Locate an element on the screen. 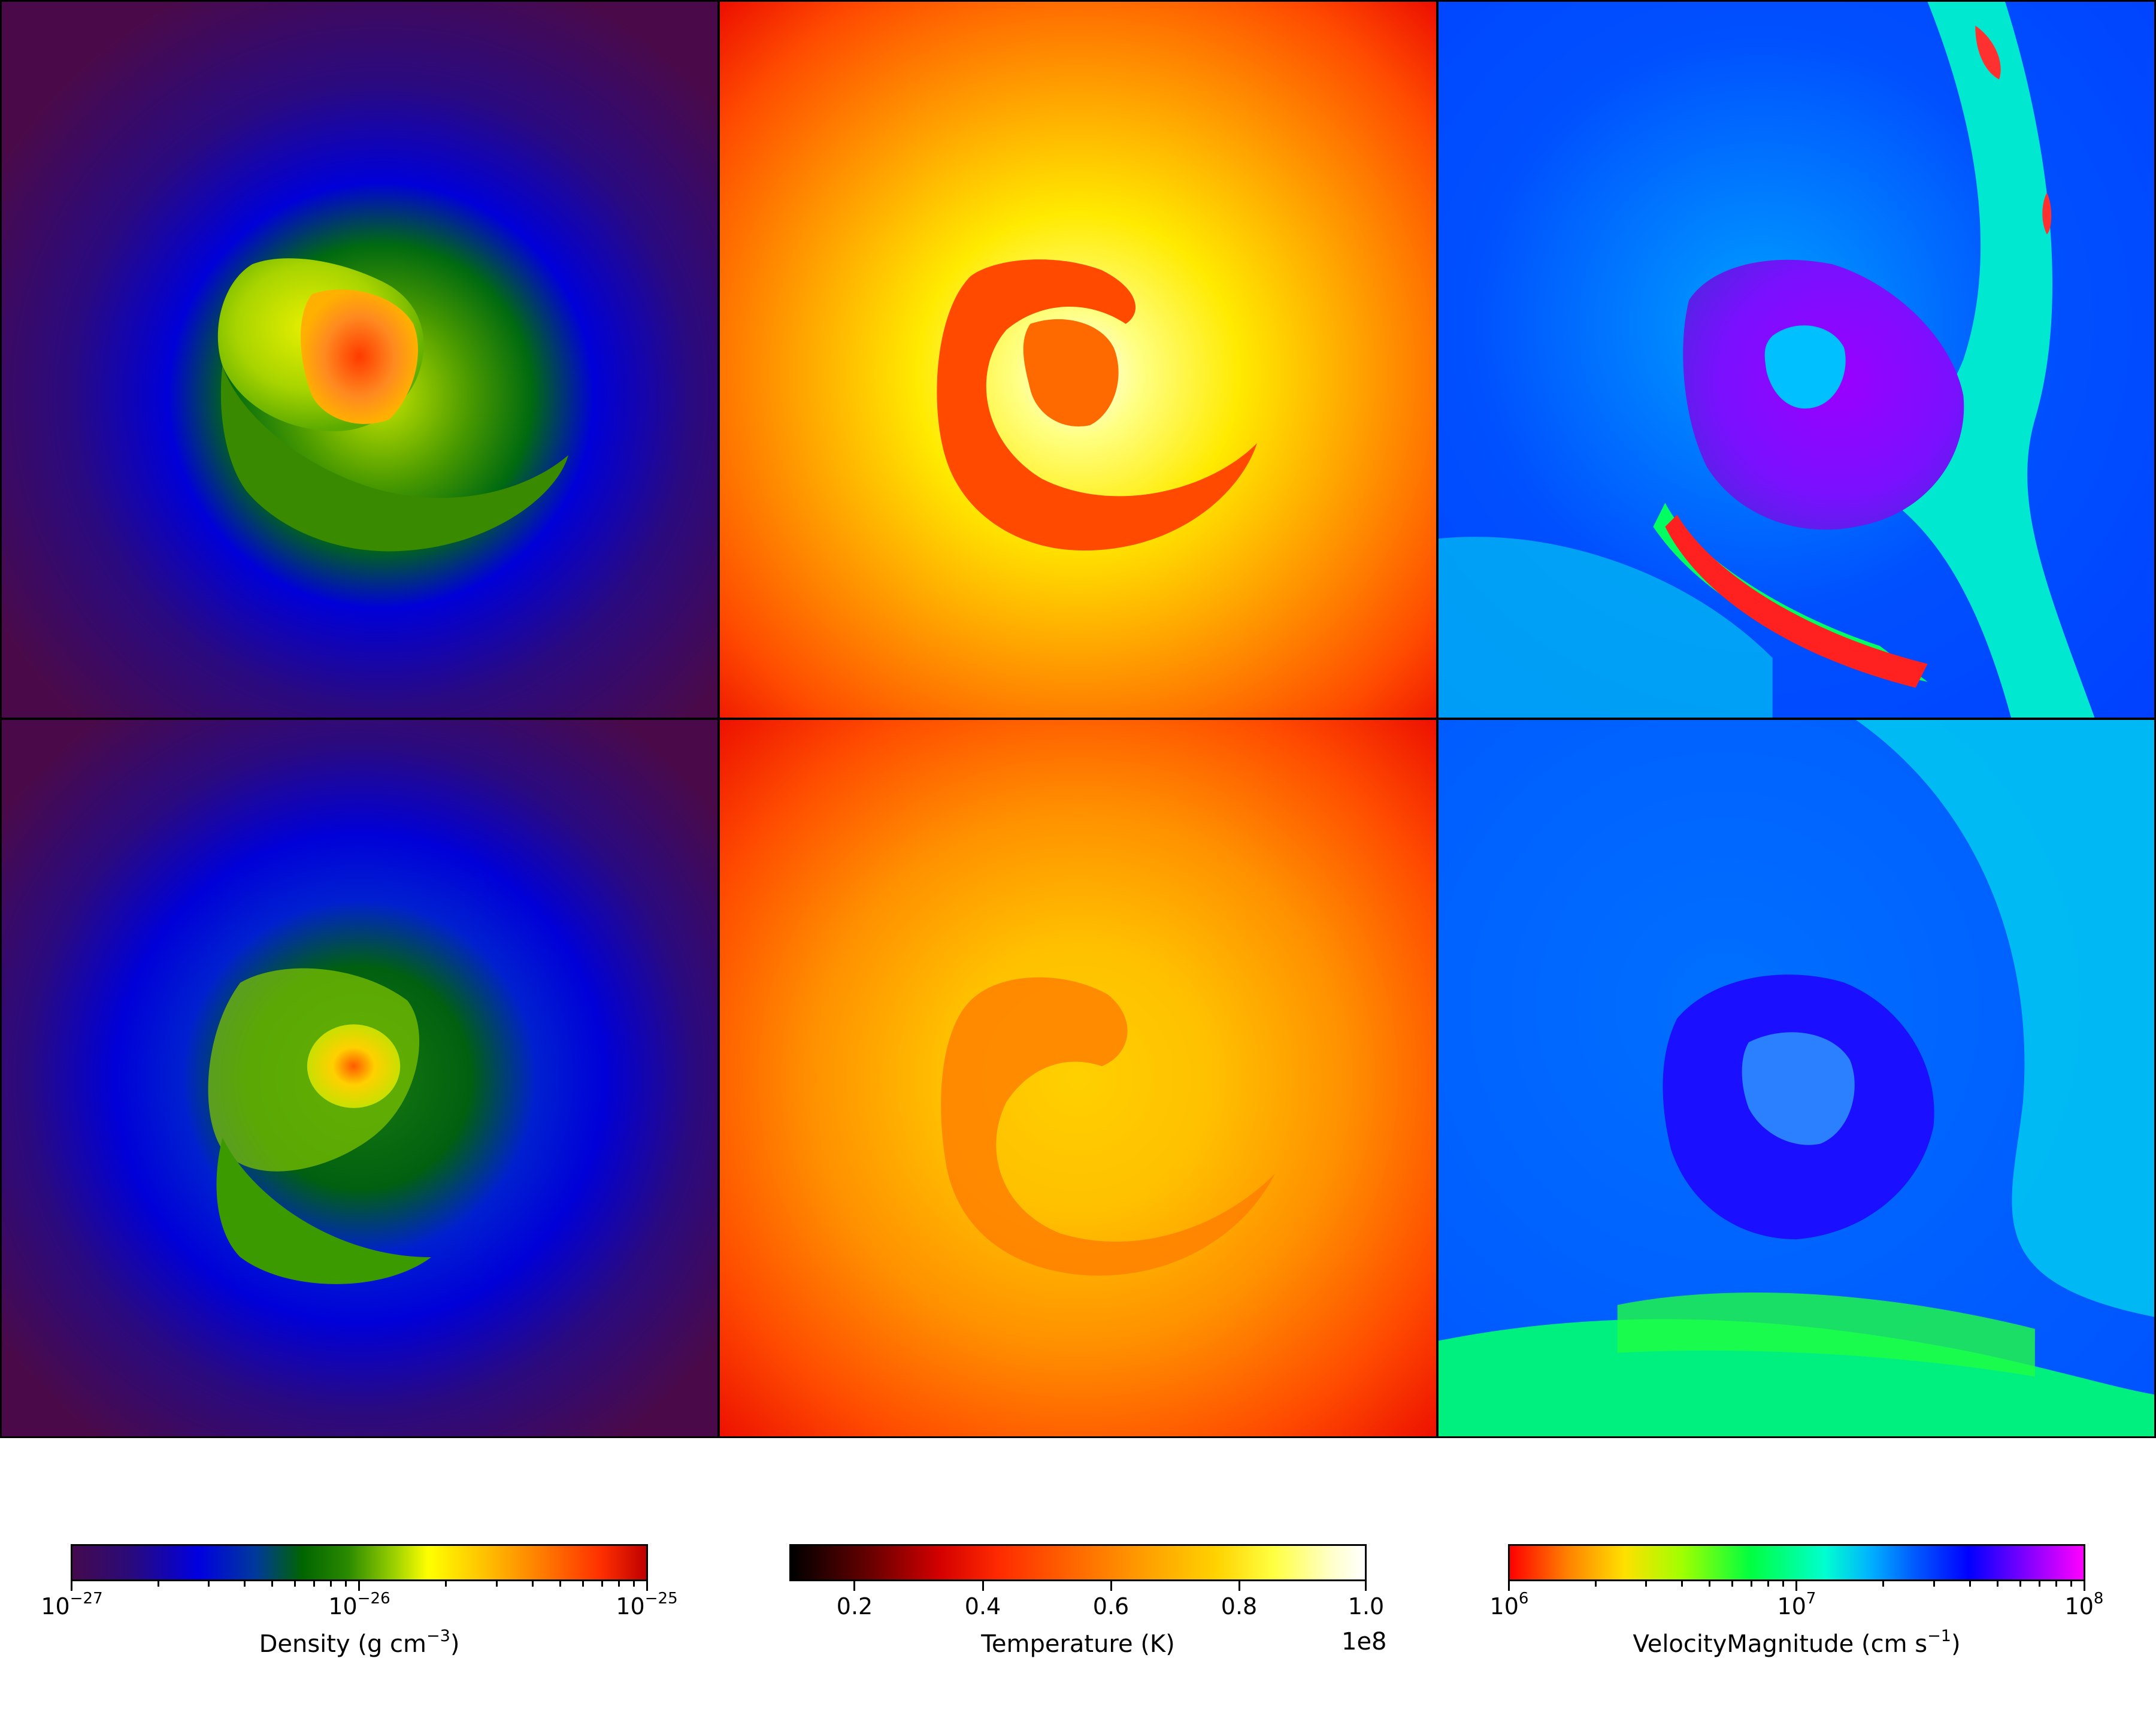  temperature-colorbar-label: Temperature (K) is located at coordinates (1078, 1644).